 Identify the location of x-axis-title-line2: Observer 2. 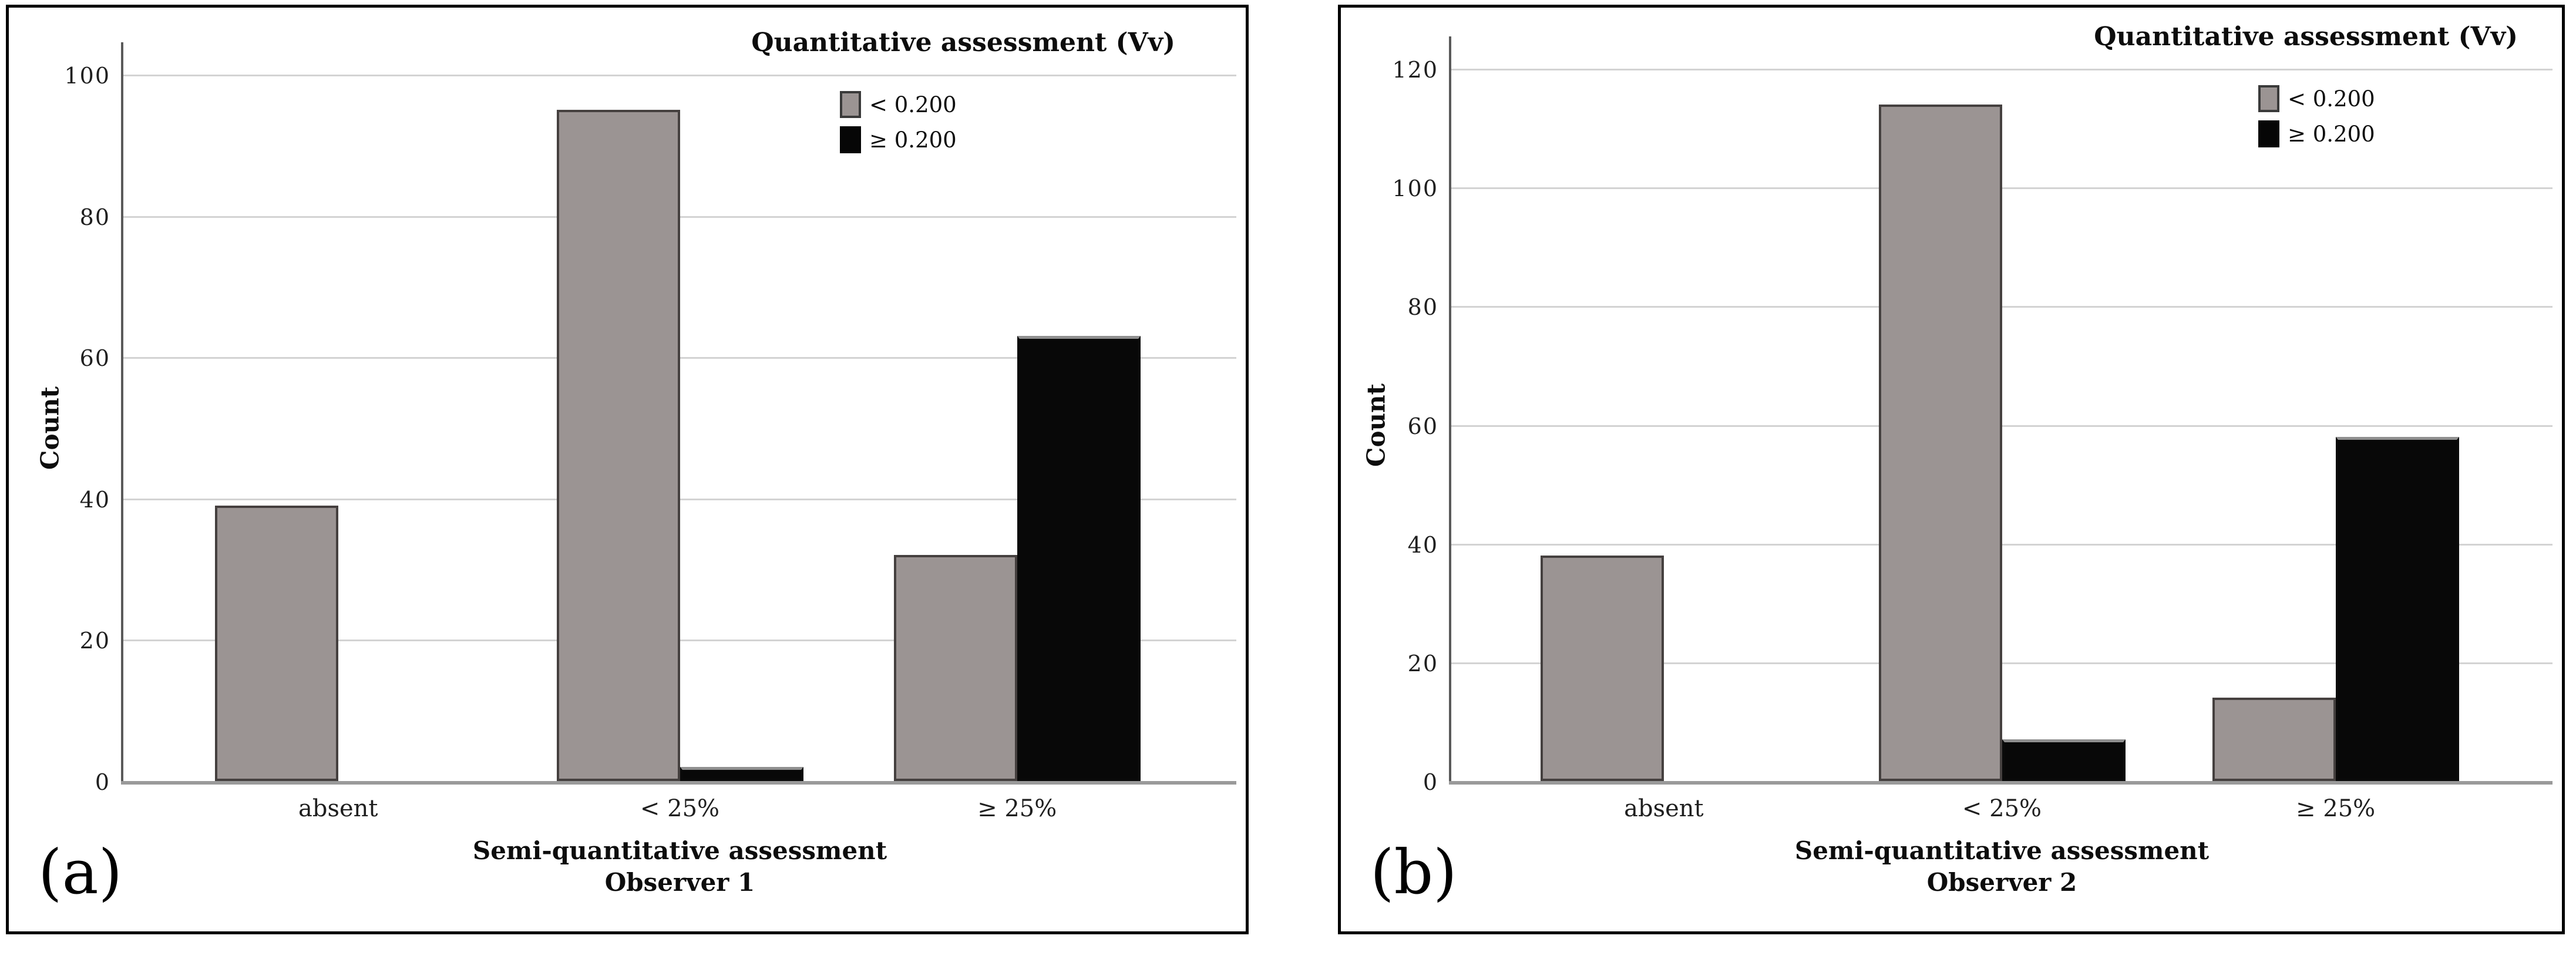
(2002, 882).